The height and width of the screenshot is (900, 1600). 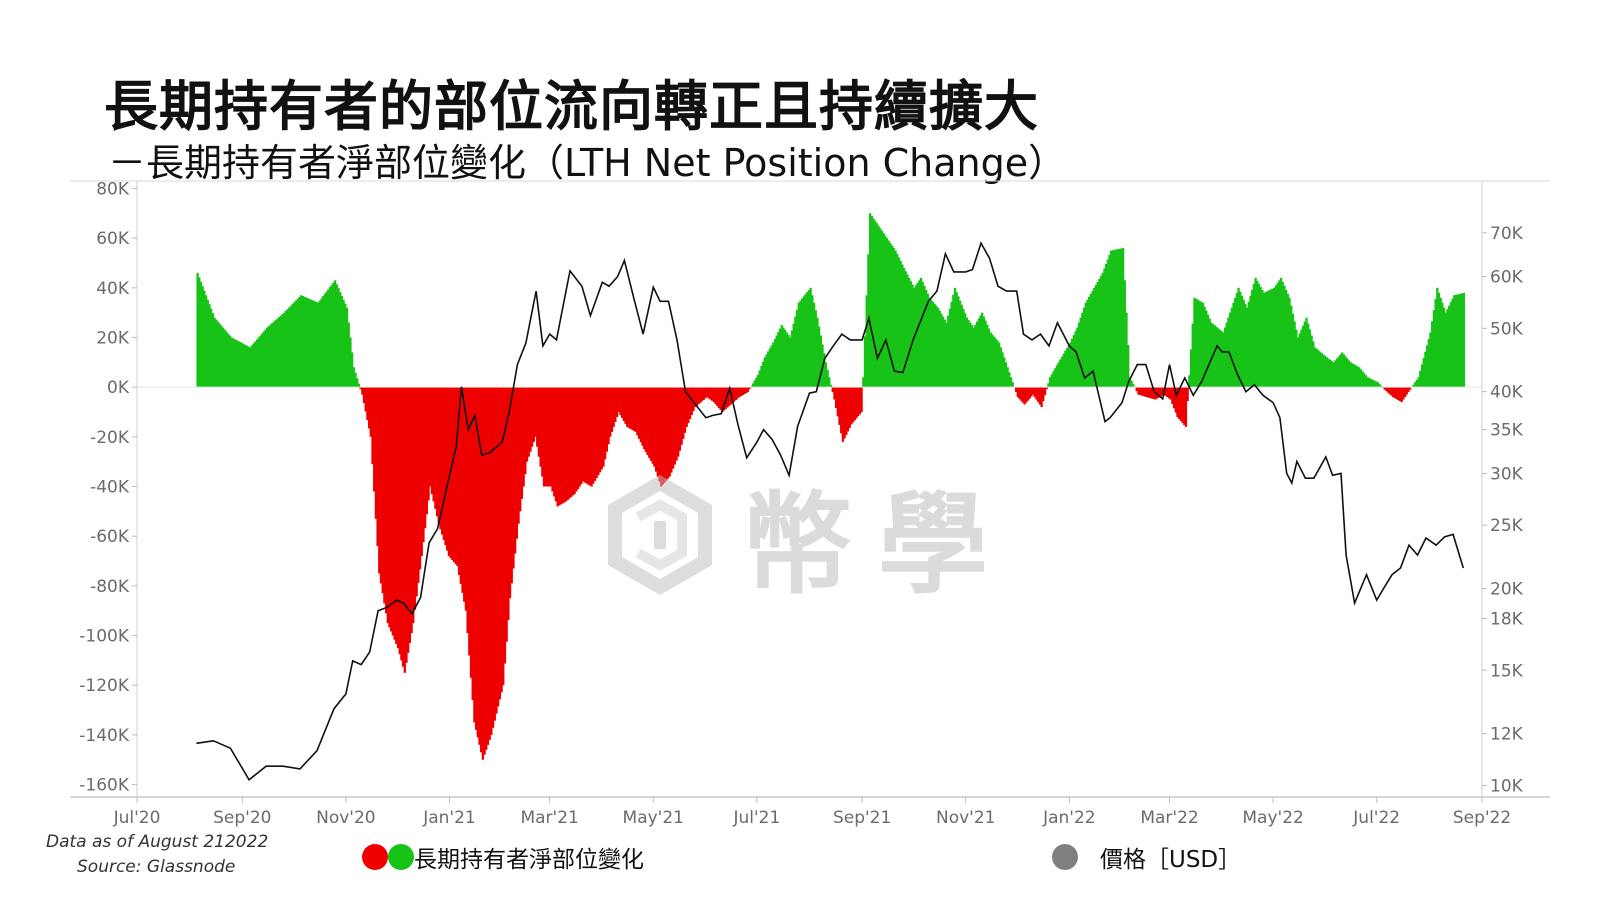 I want to click on source-note: Source: Glassnode, so click(x=156, y=867).